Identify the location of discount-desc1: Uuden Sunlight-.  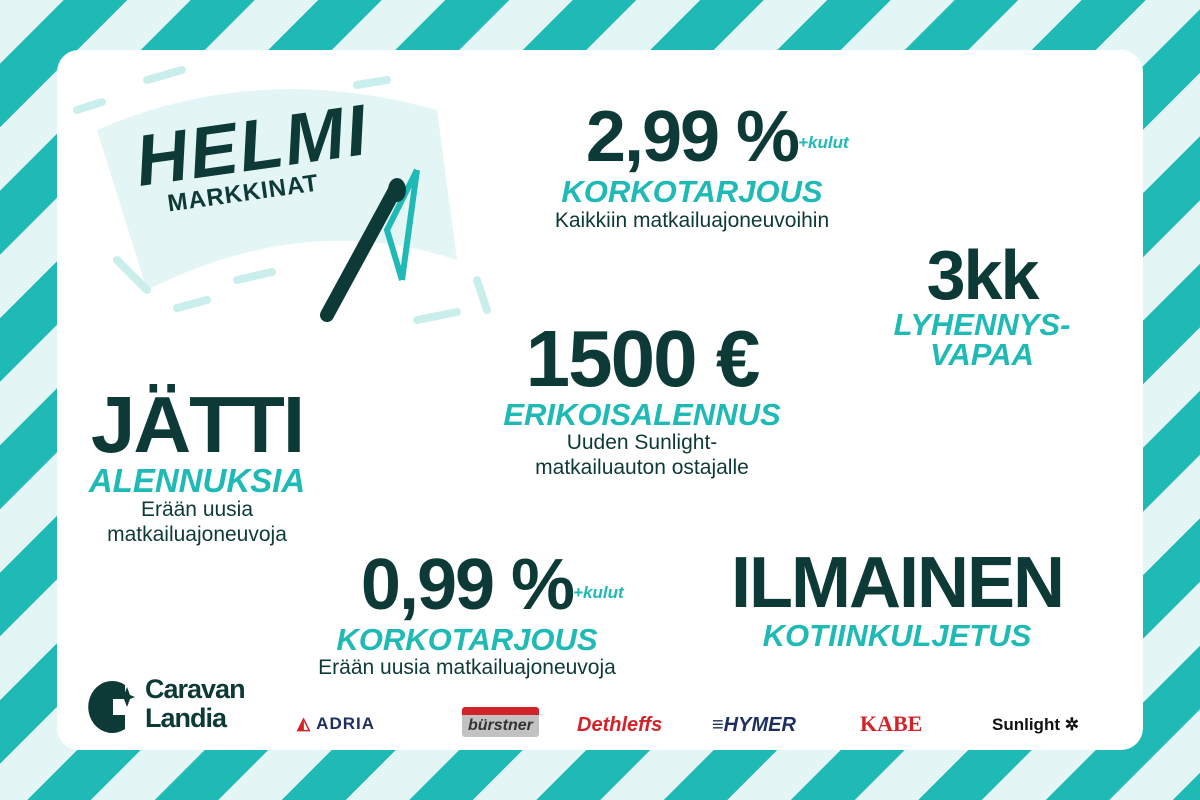
(642, 442).